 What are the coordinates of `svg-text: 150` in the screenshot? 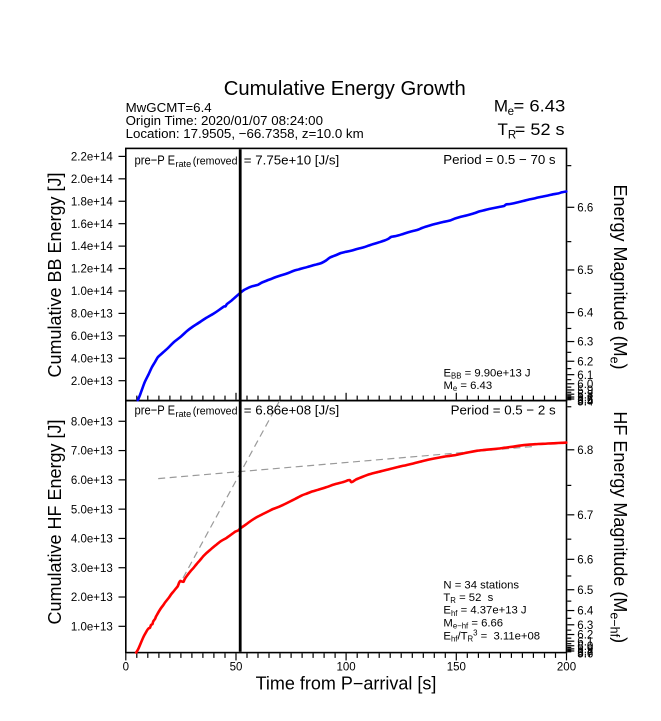 It's located at (456, 668).